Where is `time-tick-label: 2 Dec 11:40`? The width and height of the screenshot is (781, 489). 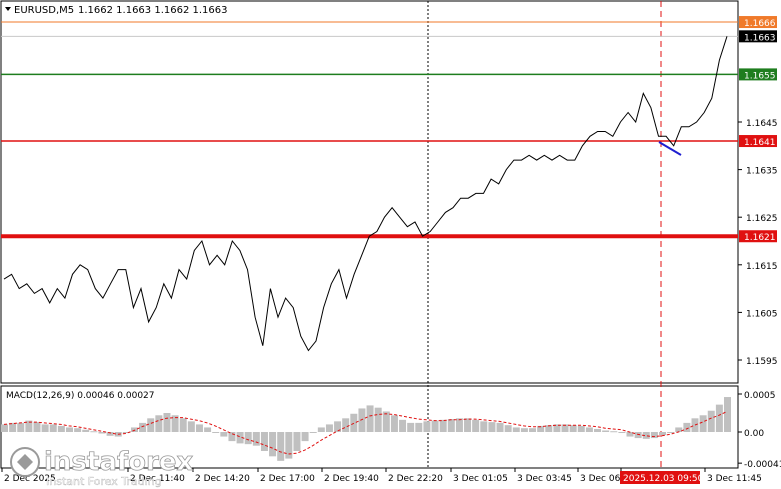
time-tick-label: 2 Dec 11:40 is located at coordinates (157, 479).